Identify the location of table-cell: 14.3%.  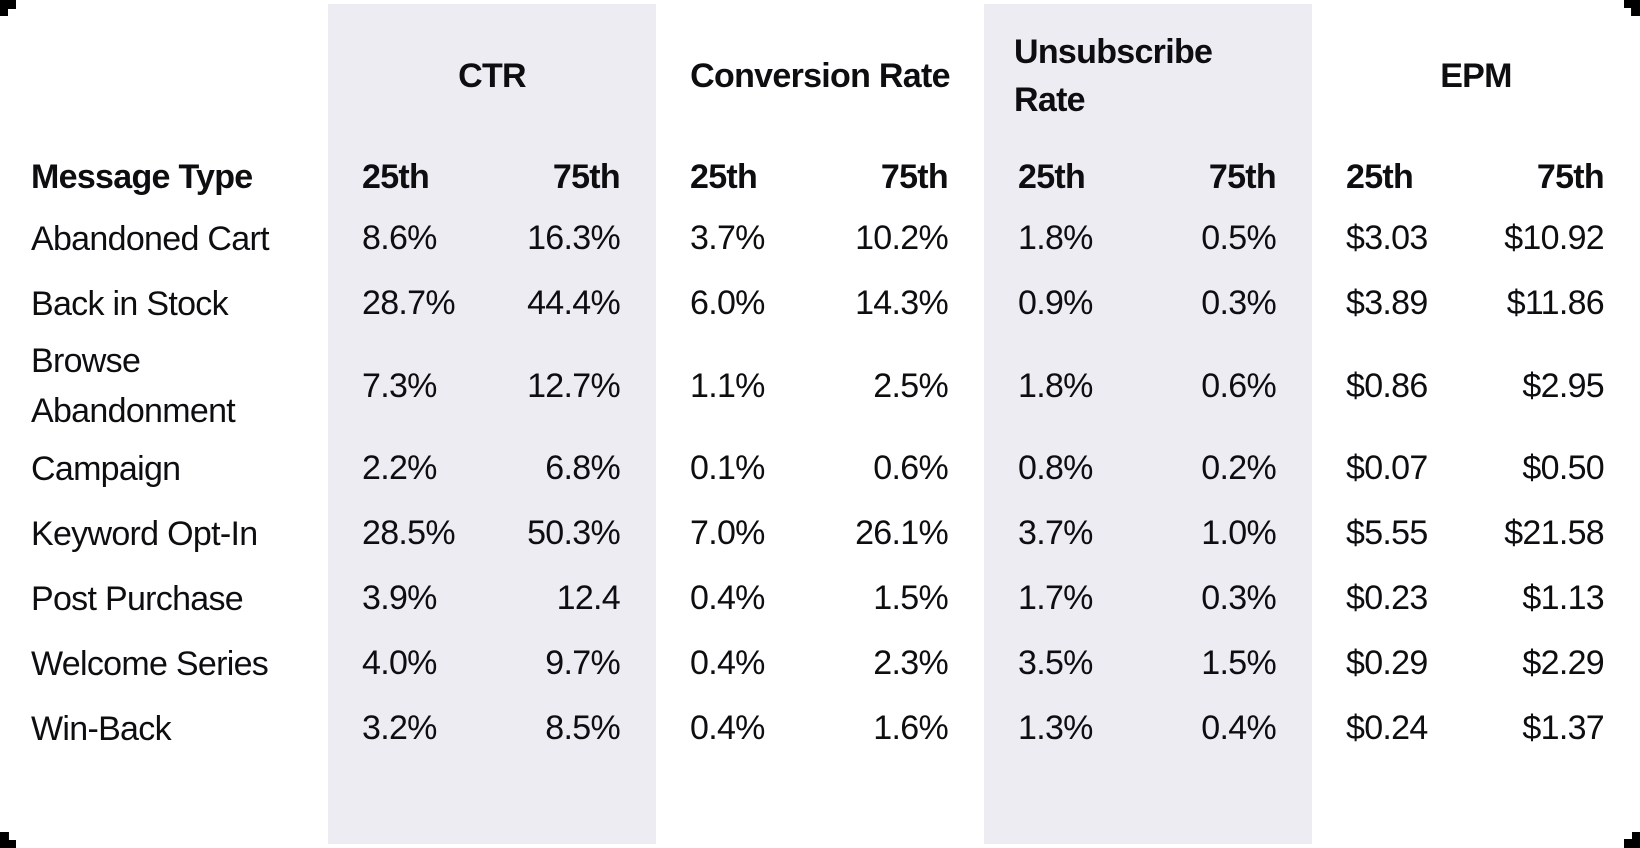
(902, 303).